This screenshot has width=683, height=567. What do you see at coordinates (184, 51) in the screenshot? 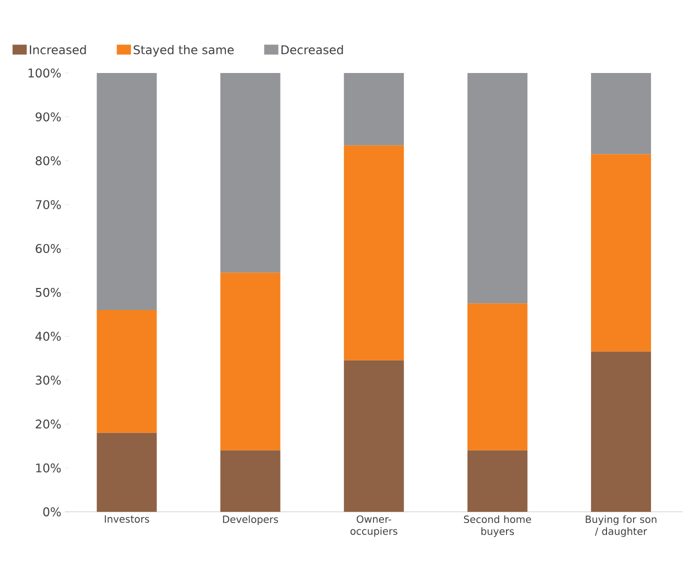
I see `legend-label: Stayed the same` at bounding box center [184, 51].